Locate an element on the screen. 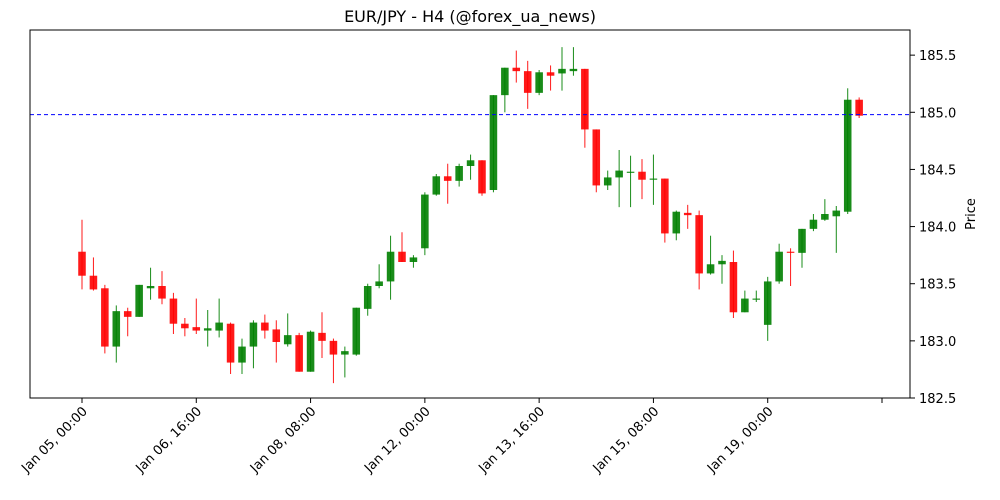  x-tick-label: Jan 13, 16:00 is located at coordinates (512, 440).